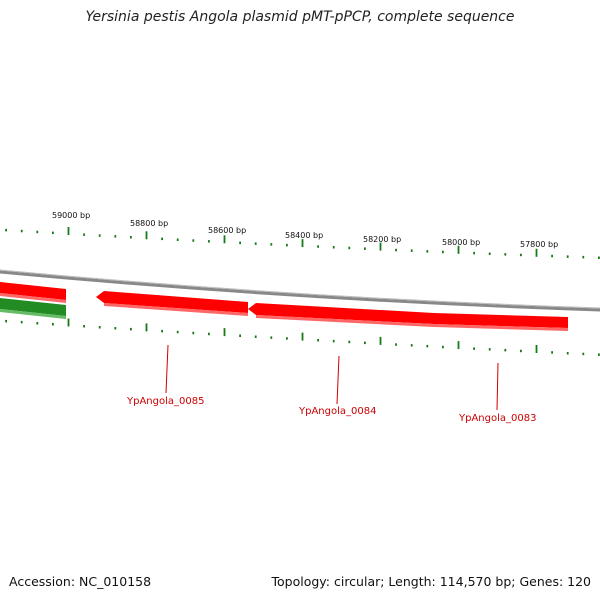  Describe the element at coordinates (461, 242) in the screenshot. I see `ruler-label: 58000 bp` at that location.